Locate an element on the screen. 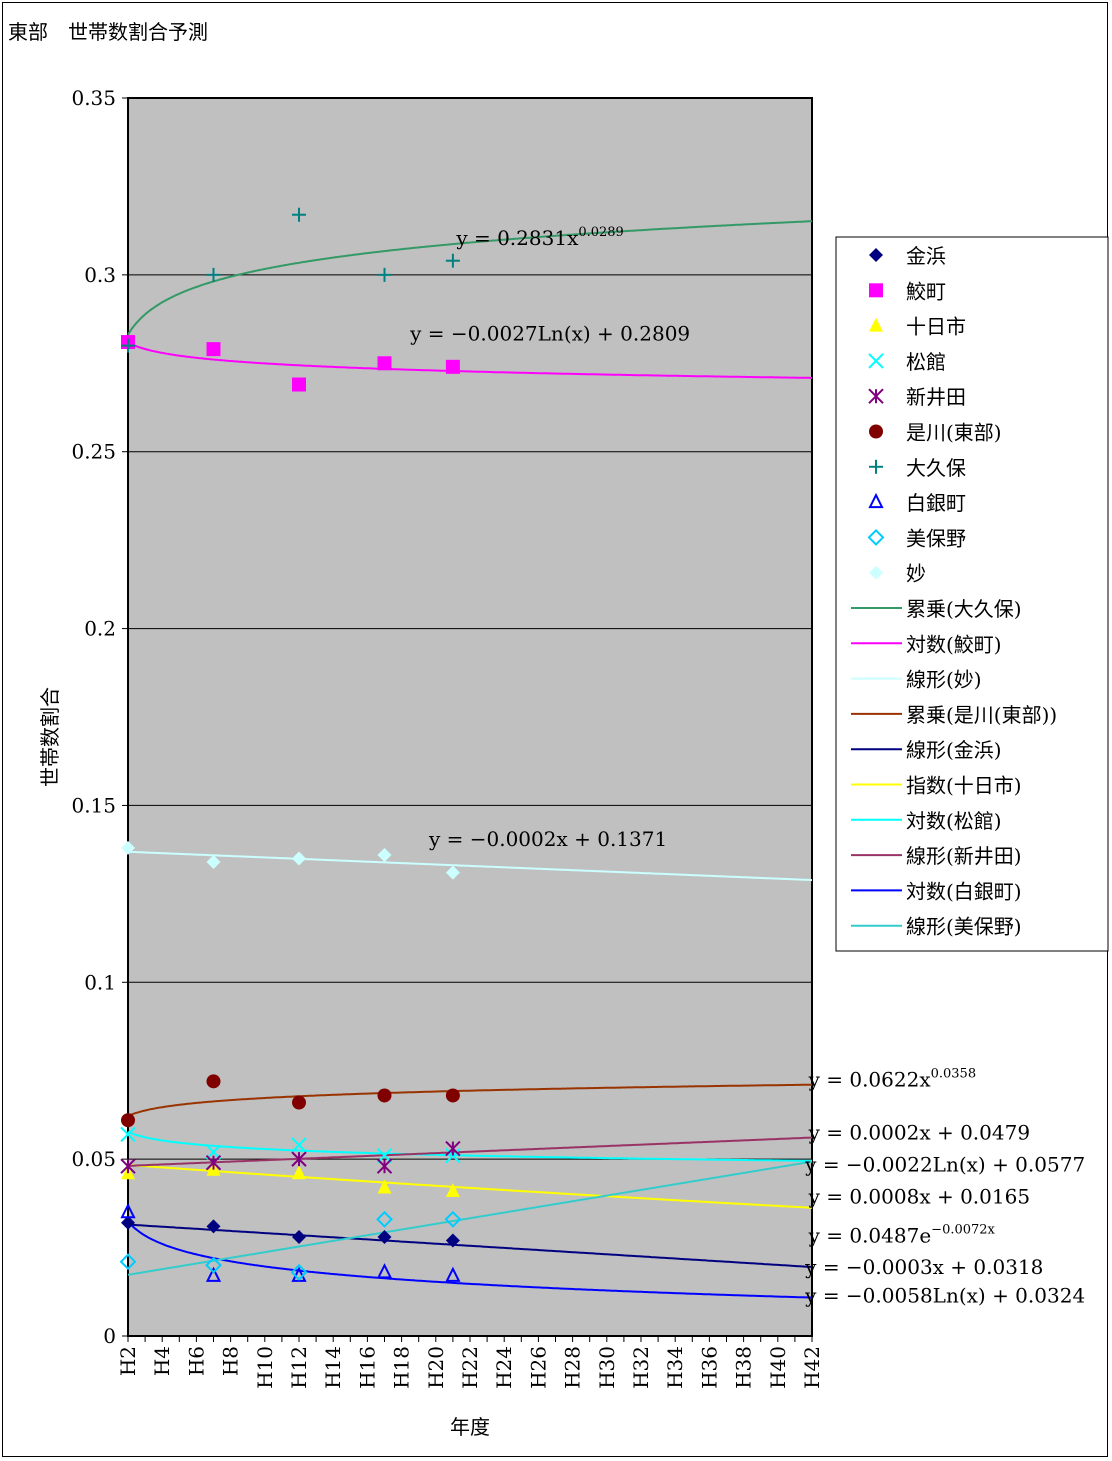 The width and height of the screenshot is (1112, 1461). x-tick-label: H18 is located at coordinates (402, 1367).